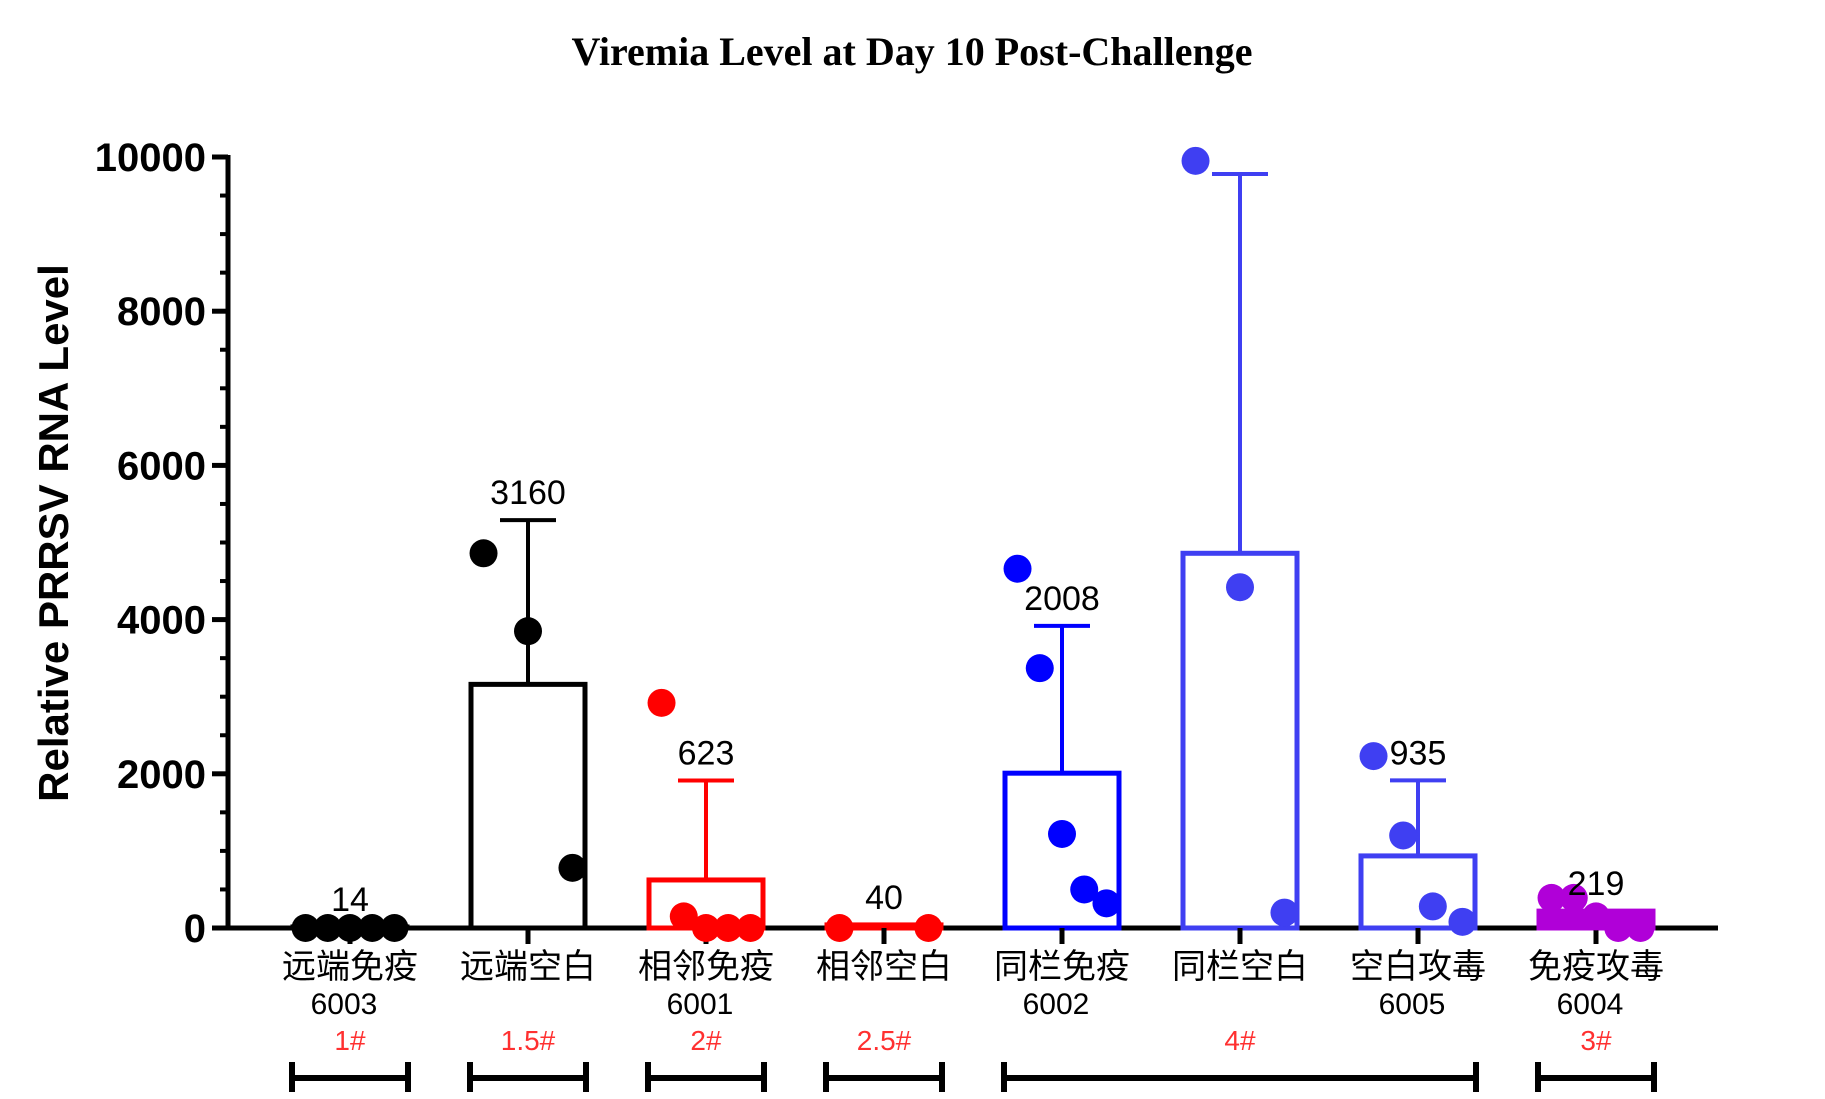 This screenshot has width=1825, height=1099. What do you see at coordinates (912, 51) in the screenshot?
I see `chart-title: Viremia Level at Day 10 Post-Challenge` at bounding box center [912, 51].